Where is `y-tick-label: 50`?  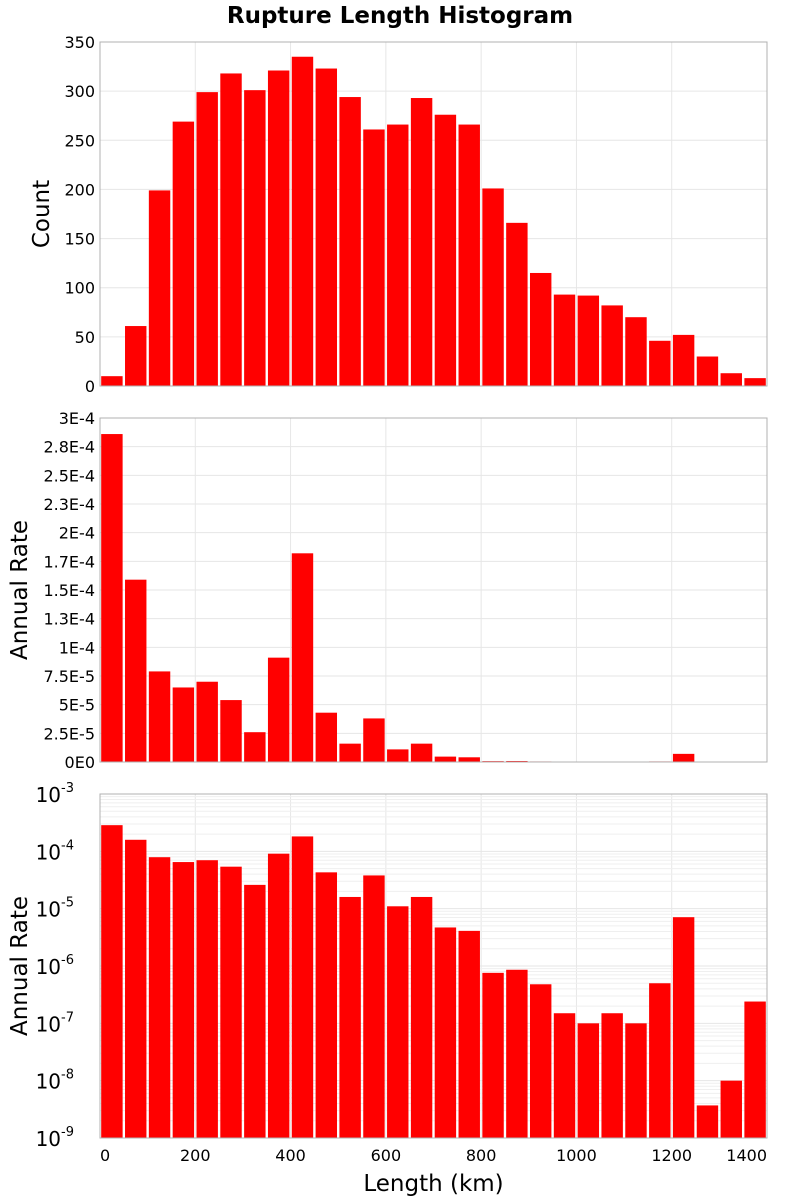 y-tick-label: 50 is located at coordinates (85, 337).